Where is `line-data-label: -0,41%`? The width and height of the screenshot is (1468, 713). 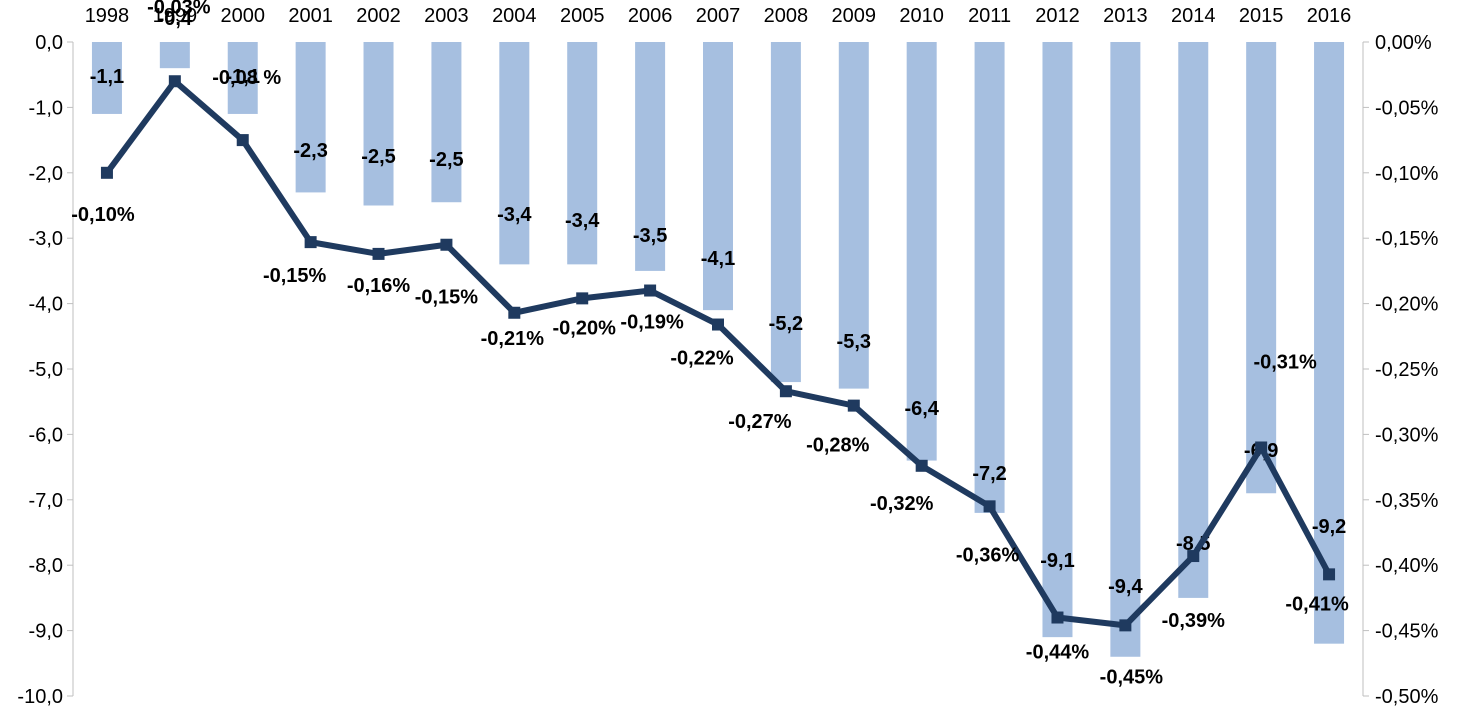 line-data-label: -0,41% is located at coordinates (1317, 604).